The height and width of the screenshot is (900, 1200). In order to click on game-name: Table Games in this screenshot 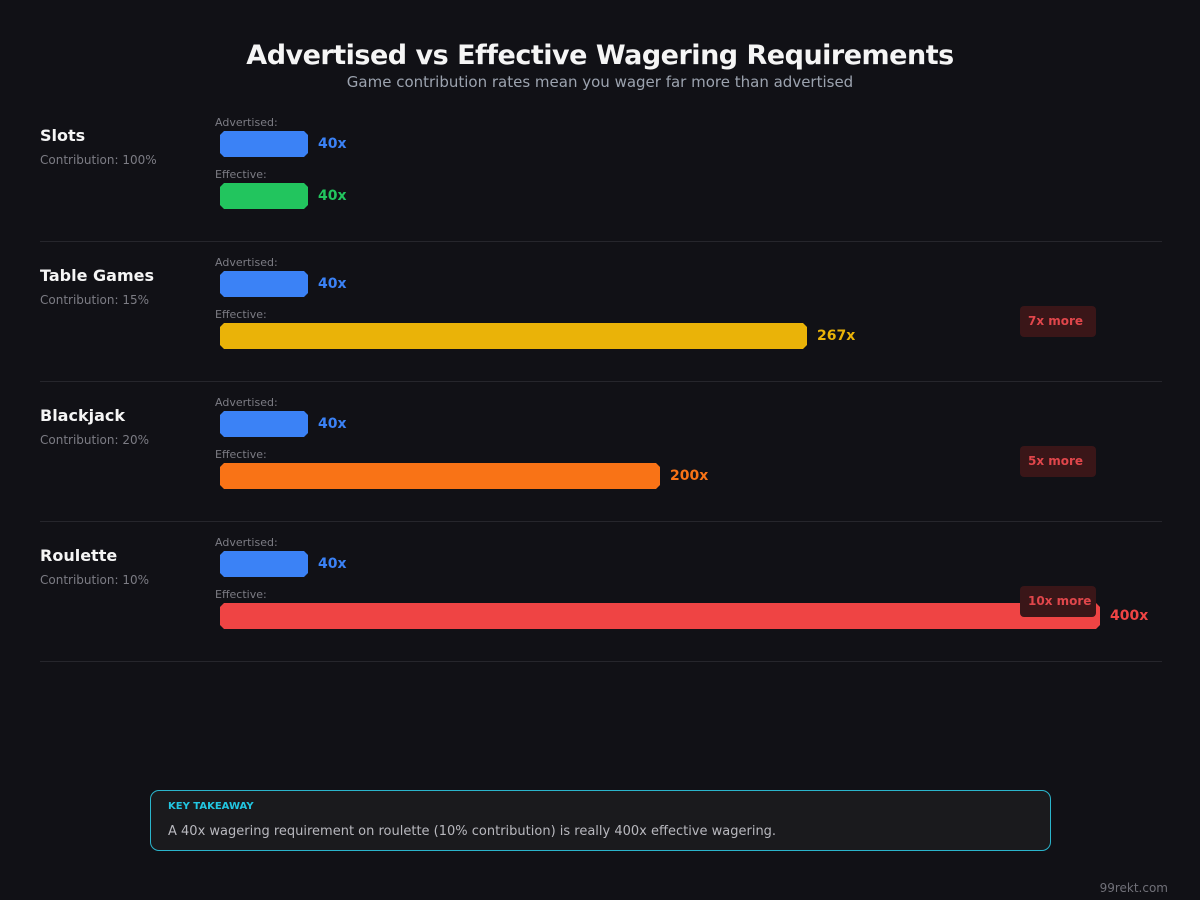, I will do `click(97, 275)`.